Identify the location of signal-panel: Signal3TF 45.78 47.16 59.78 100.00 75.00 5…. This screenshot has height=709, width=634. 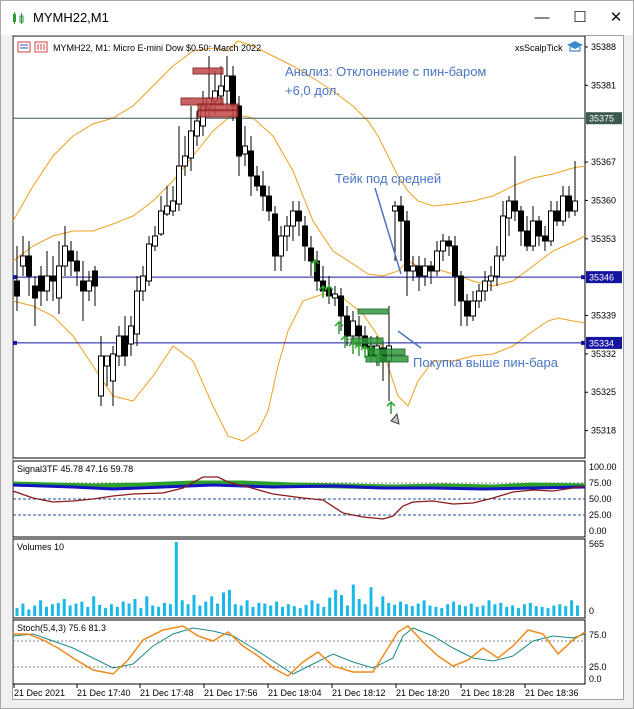
(314, 499).